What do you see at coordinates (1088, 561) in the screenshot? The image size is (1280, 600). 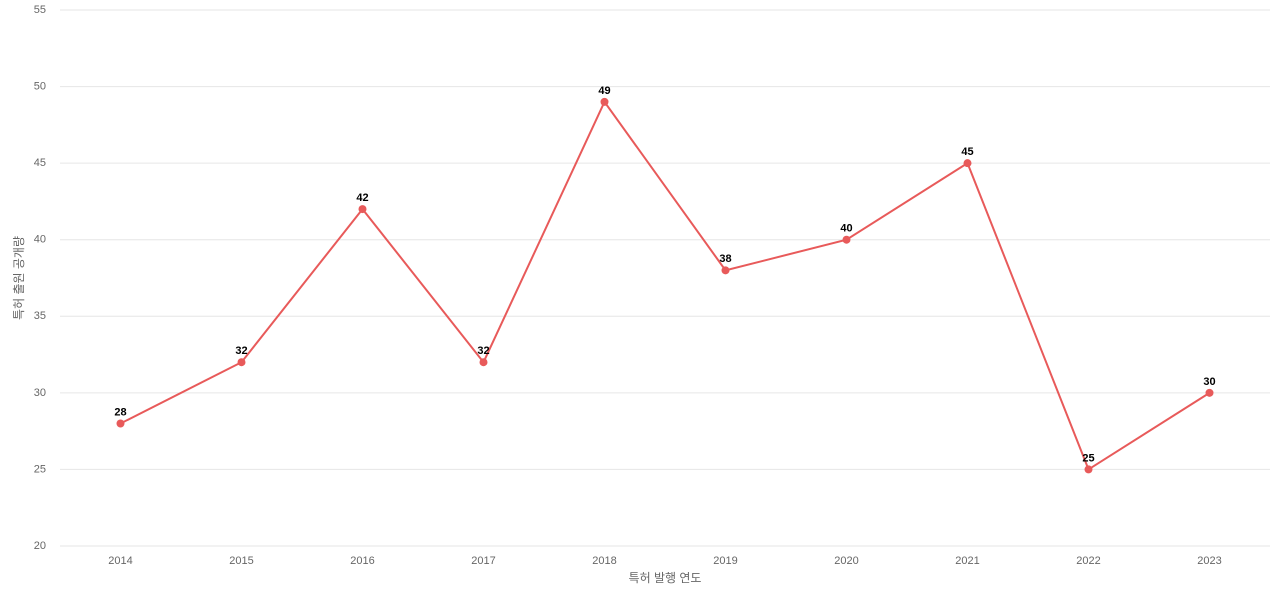 I see `x-tick-label: 2022` at bounding box center [1088, 561].